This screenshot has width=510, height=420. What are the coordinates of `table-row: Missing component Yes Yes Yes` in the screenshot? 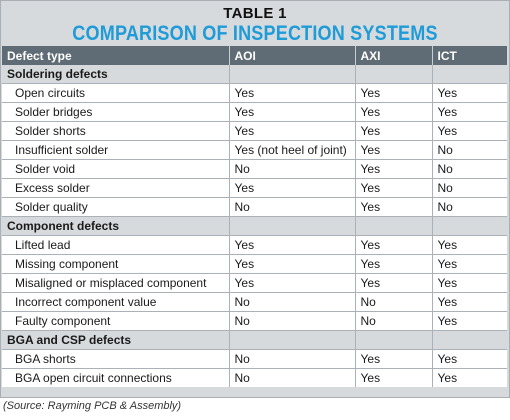 It's located at (254, 264).